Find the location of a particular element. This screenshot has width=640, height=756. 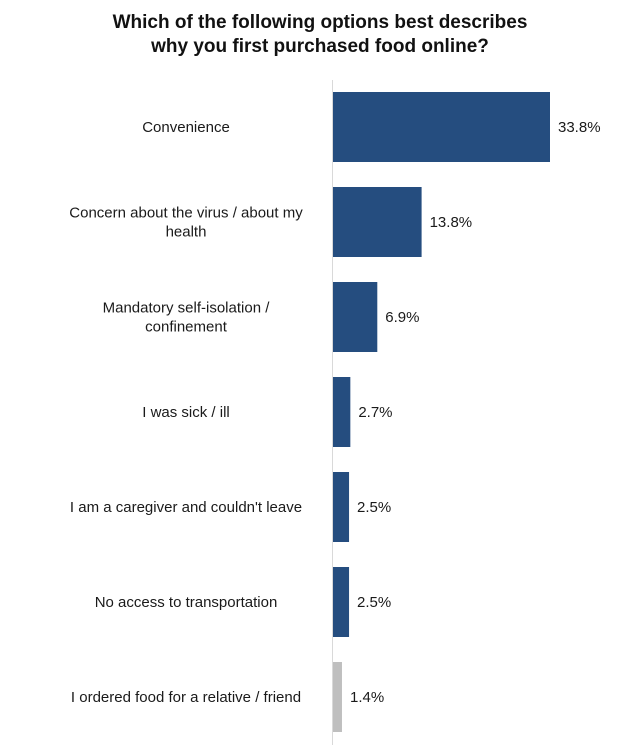

category-label: I am a caregiver and couldn't leave is located at coordinates (186, 507).